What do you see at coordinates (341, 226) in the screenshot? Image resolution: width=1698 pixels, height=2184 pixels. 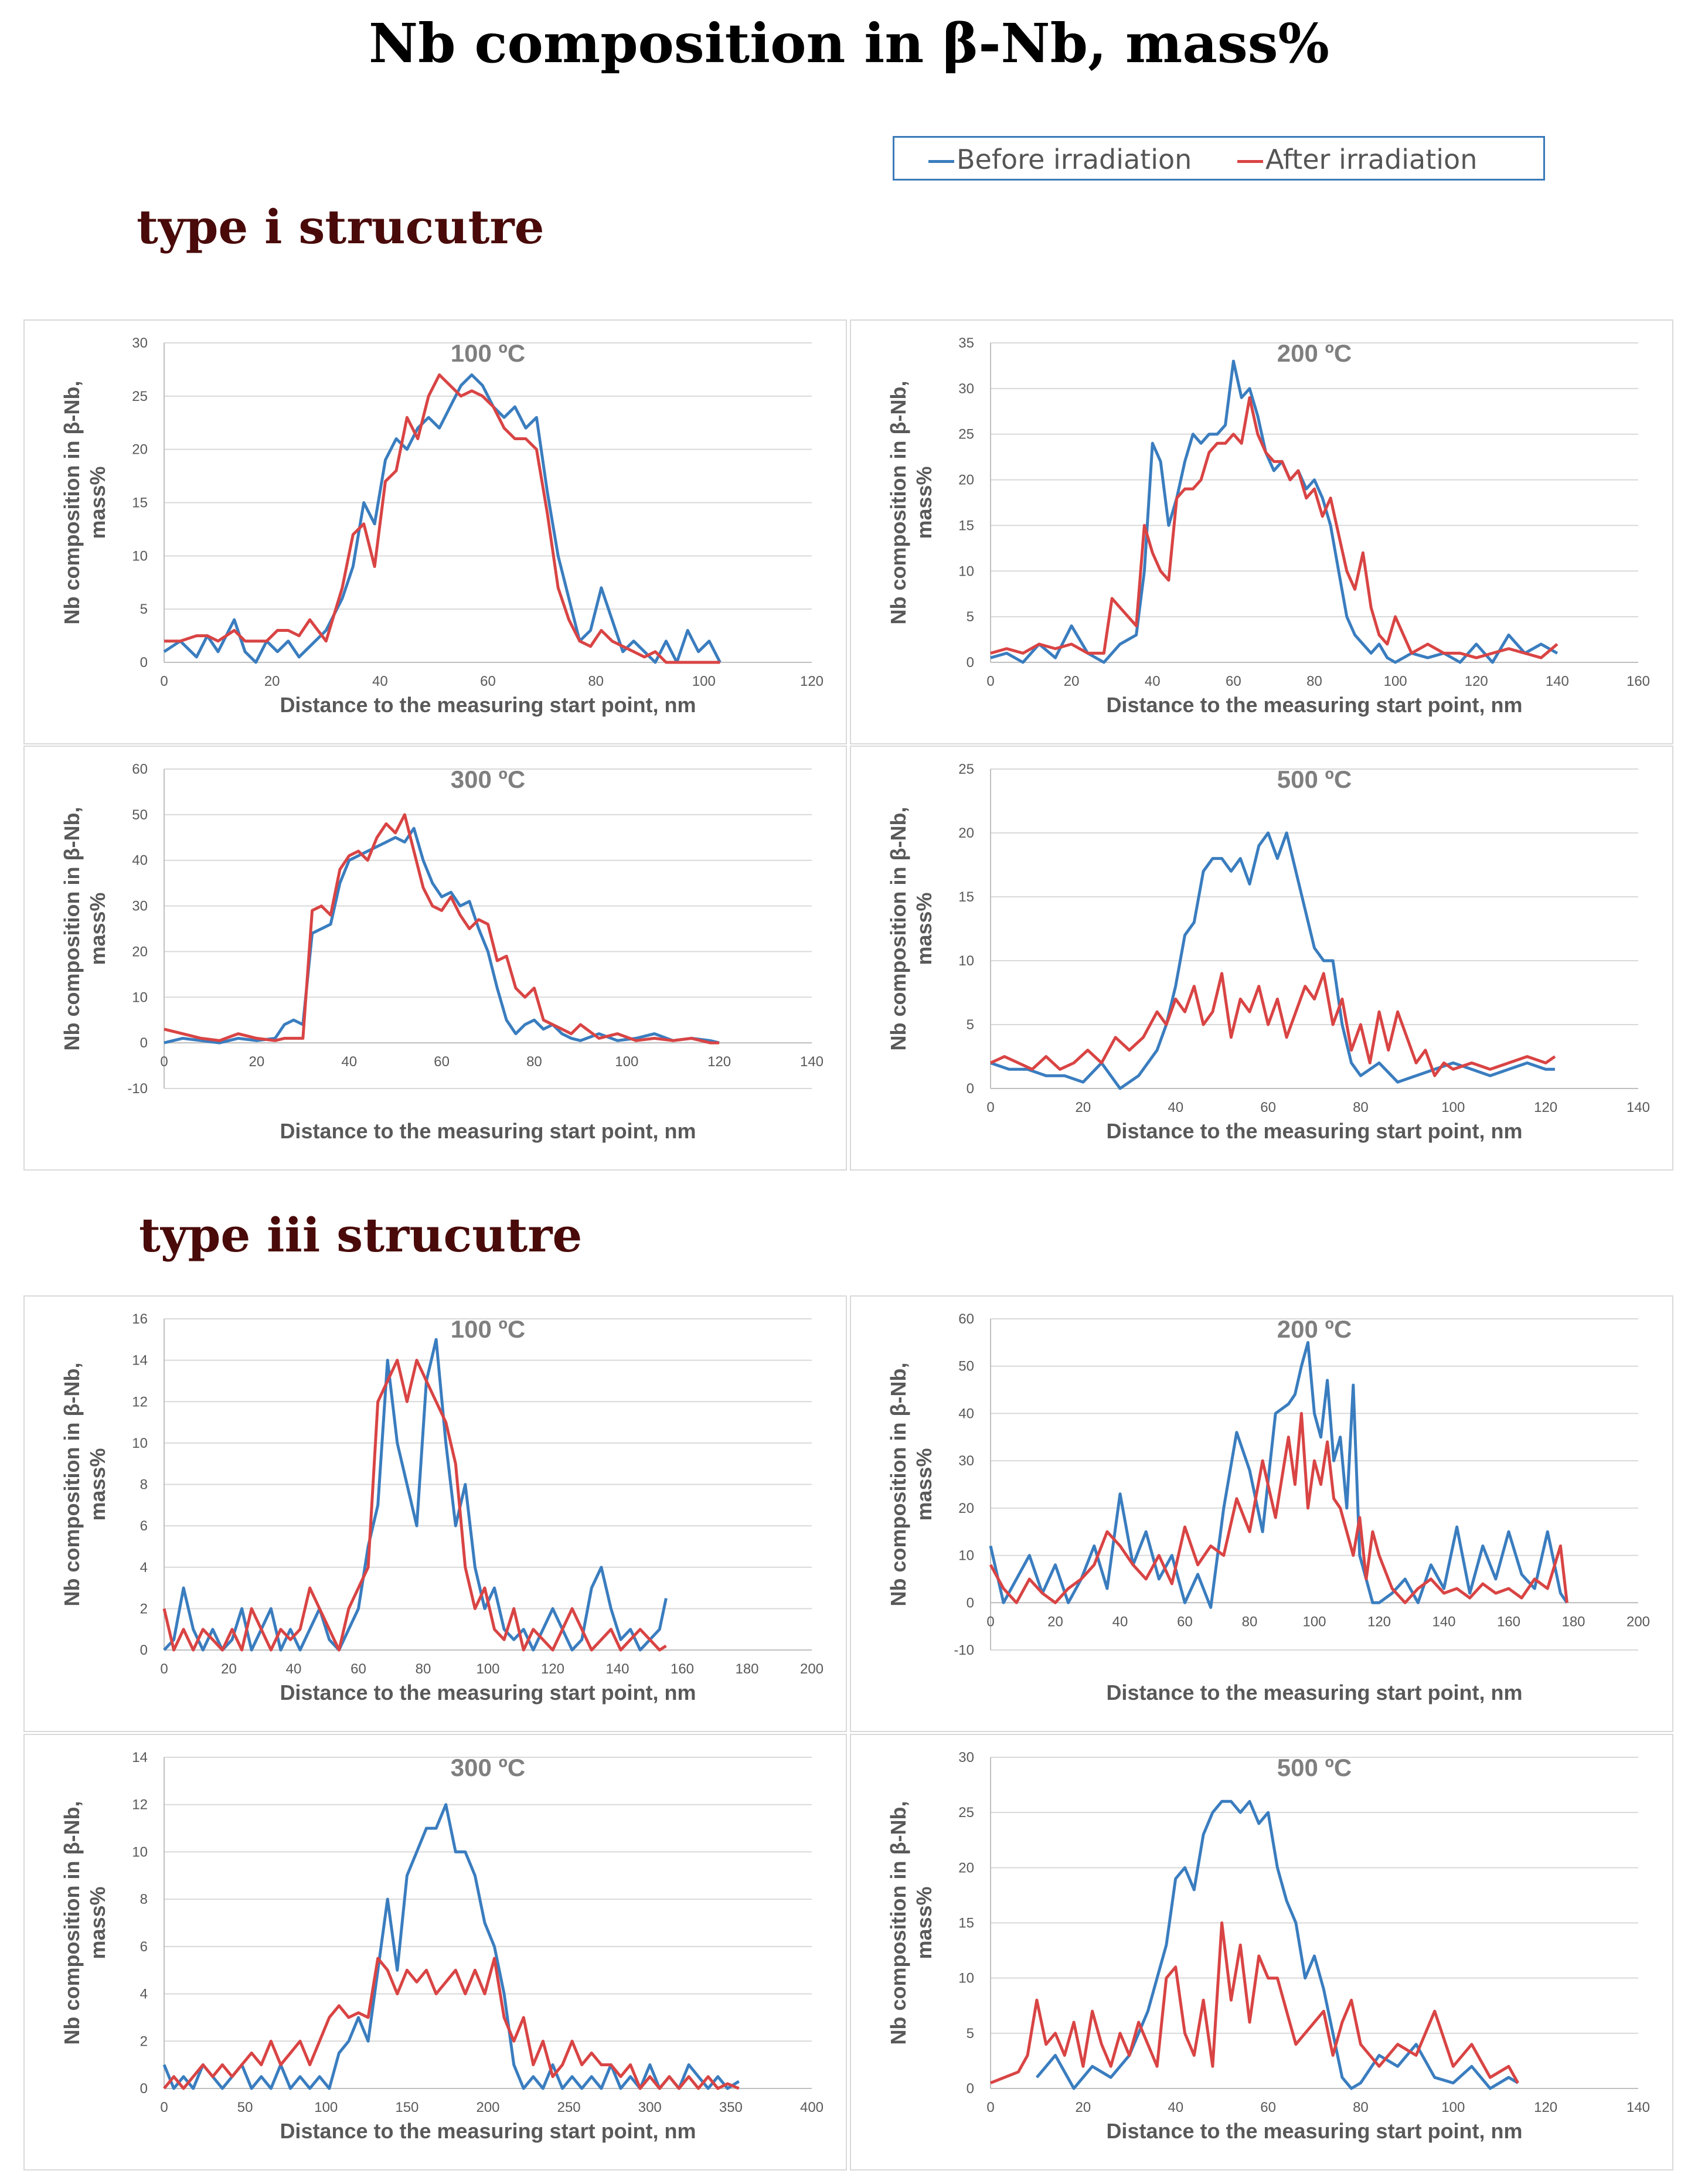 I see `section-title-type-i: type i strucutre` at bounding box center [341, 226].